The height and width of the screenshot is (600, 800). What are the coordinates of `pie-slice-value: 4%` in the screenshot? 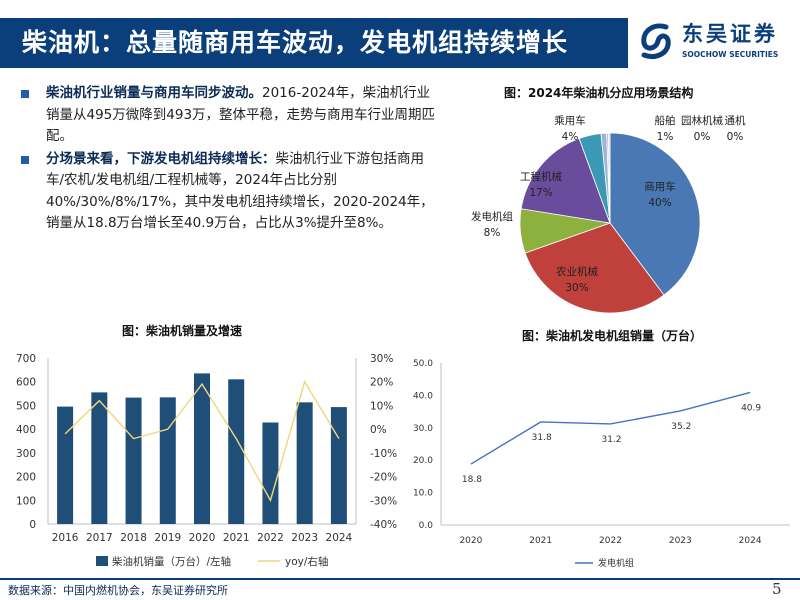 It's located at (570, 137).